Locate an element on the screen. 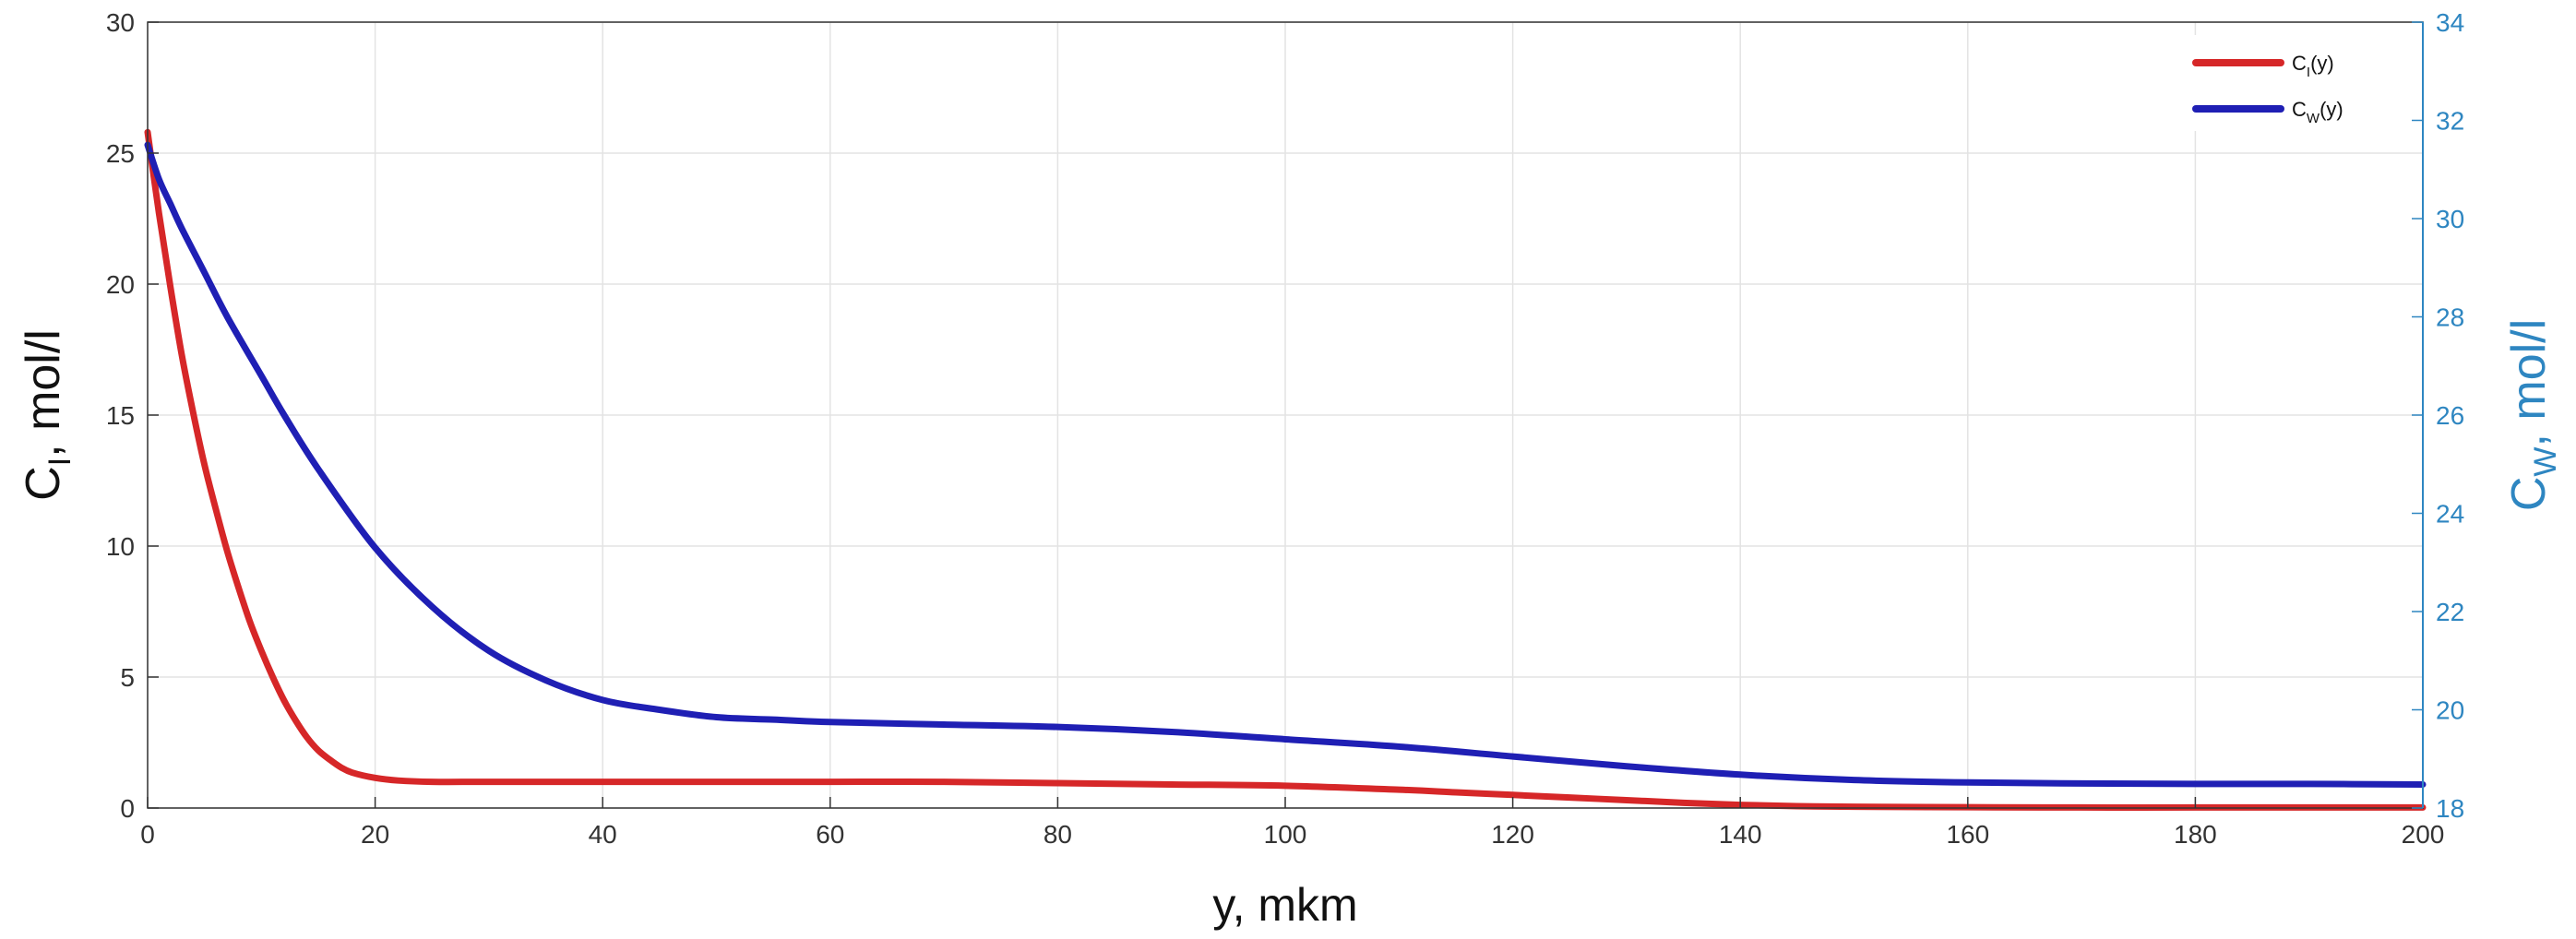 The width and height of the screenshot is (2576, 939). y-right-tick-label: 26 is located at coordinates (2450, 415).